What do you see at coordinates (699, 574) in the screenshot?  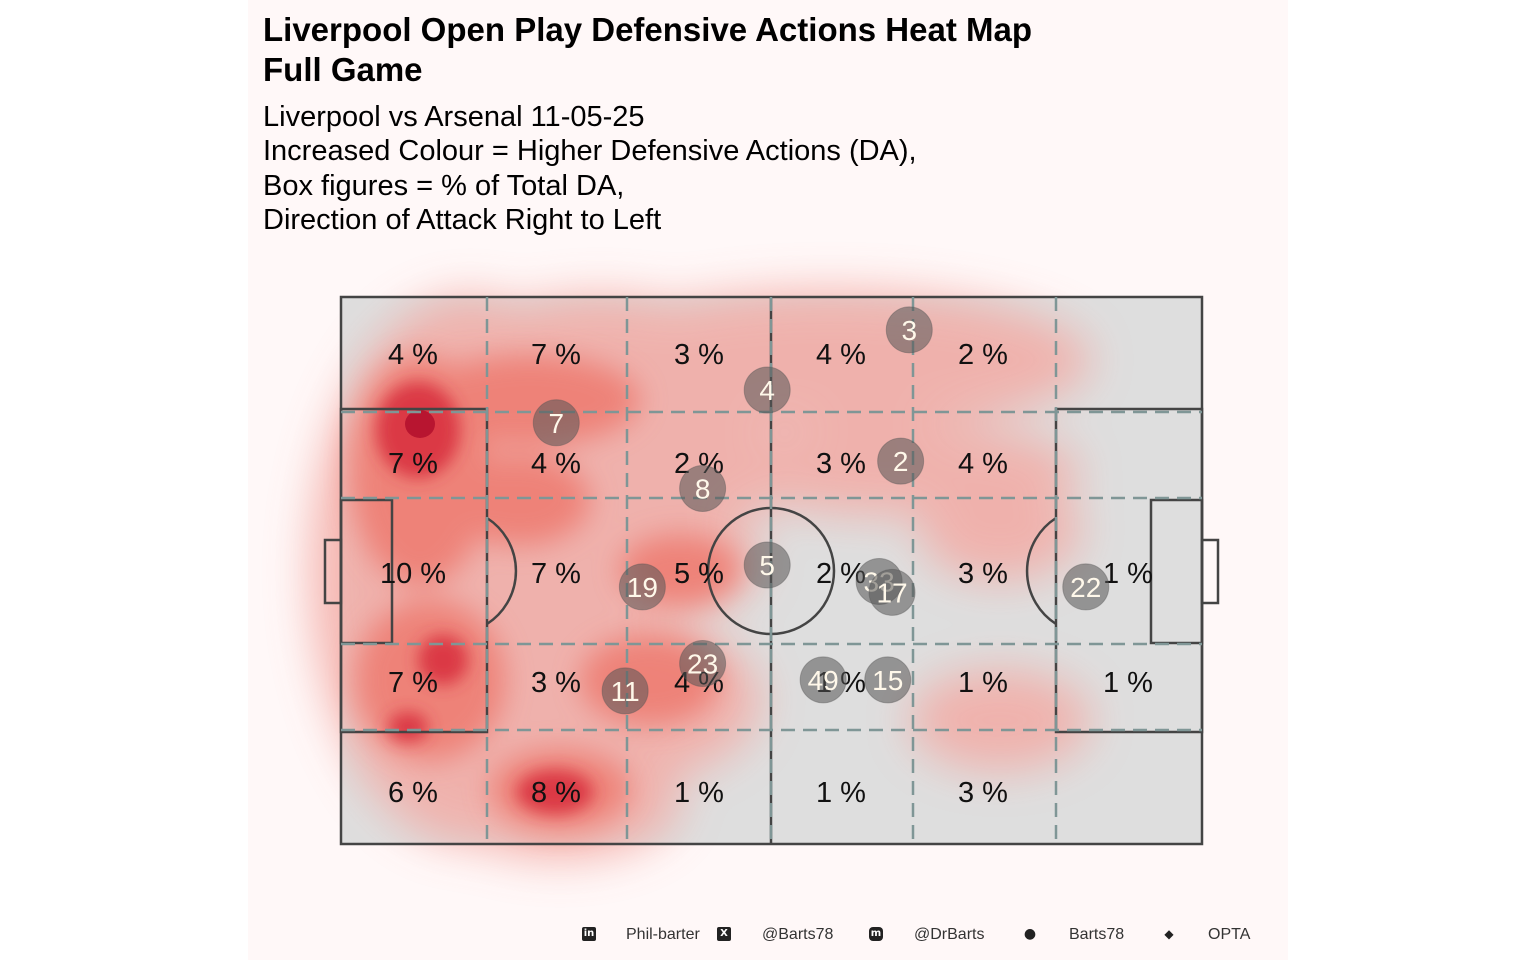 I see `zone-percentage-label: 5 %` at bounding box center [699, 574].